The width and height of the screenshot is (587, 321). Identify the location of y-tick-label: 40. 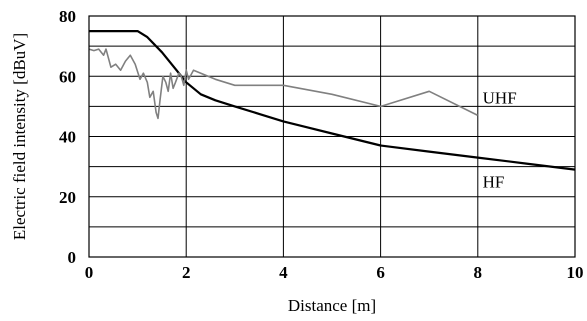
(67, 137).